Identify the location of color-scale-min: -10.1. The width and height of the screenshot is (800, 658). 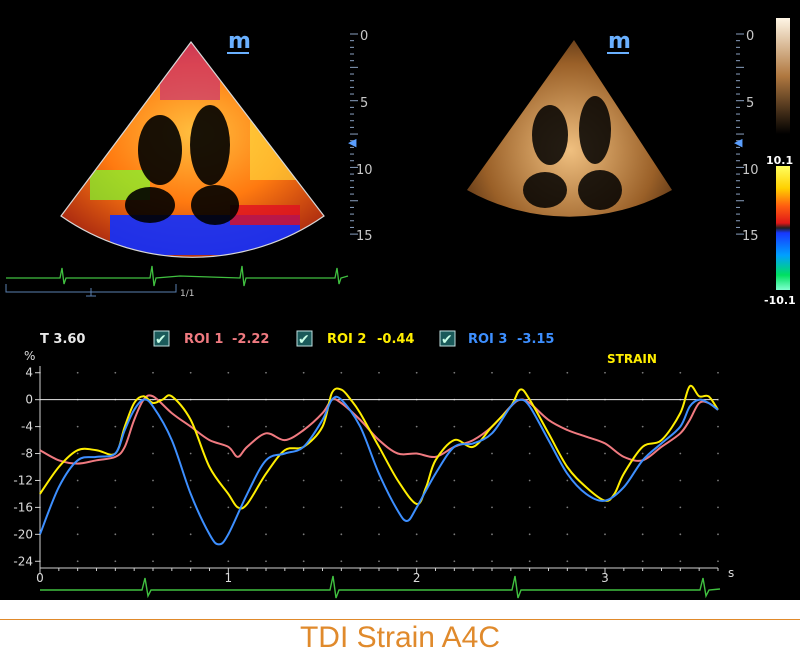
(780, 300).